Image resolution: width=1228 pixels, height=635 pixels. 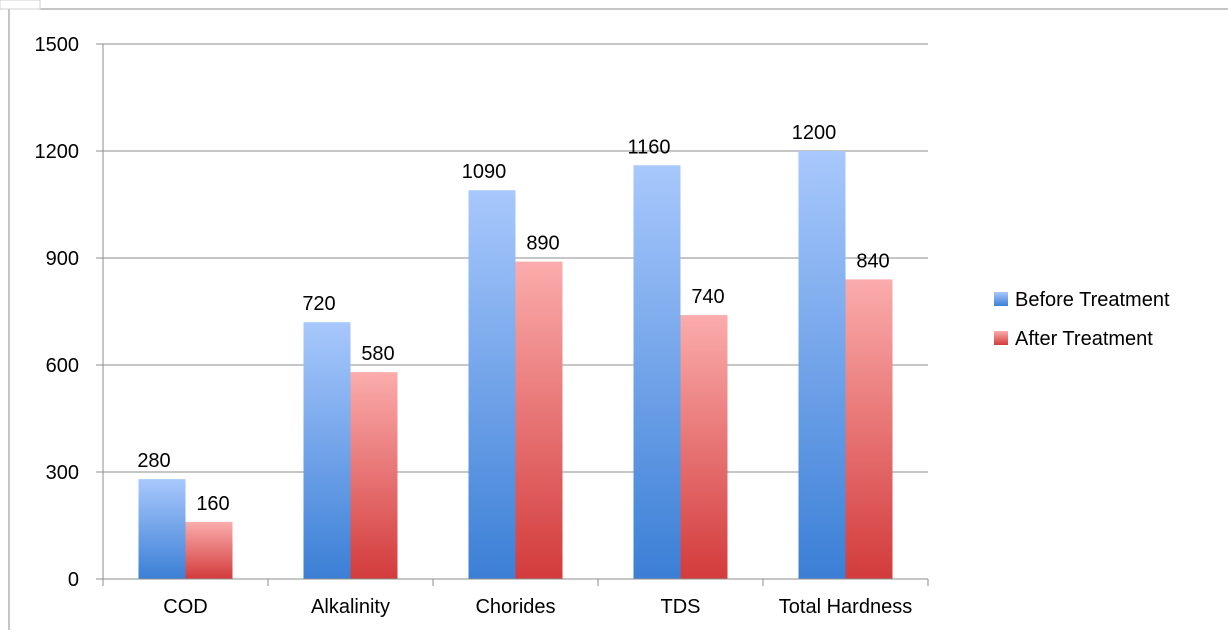 I want to click on data-label: 840, so click(x=872, y=261).